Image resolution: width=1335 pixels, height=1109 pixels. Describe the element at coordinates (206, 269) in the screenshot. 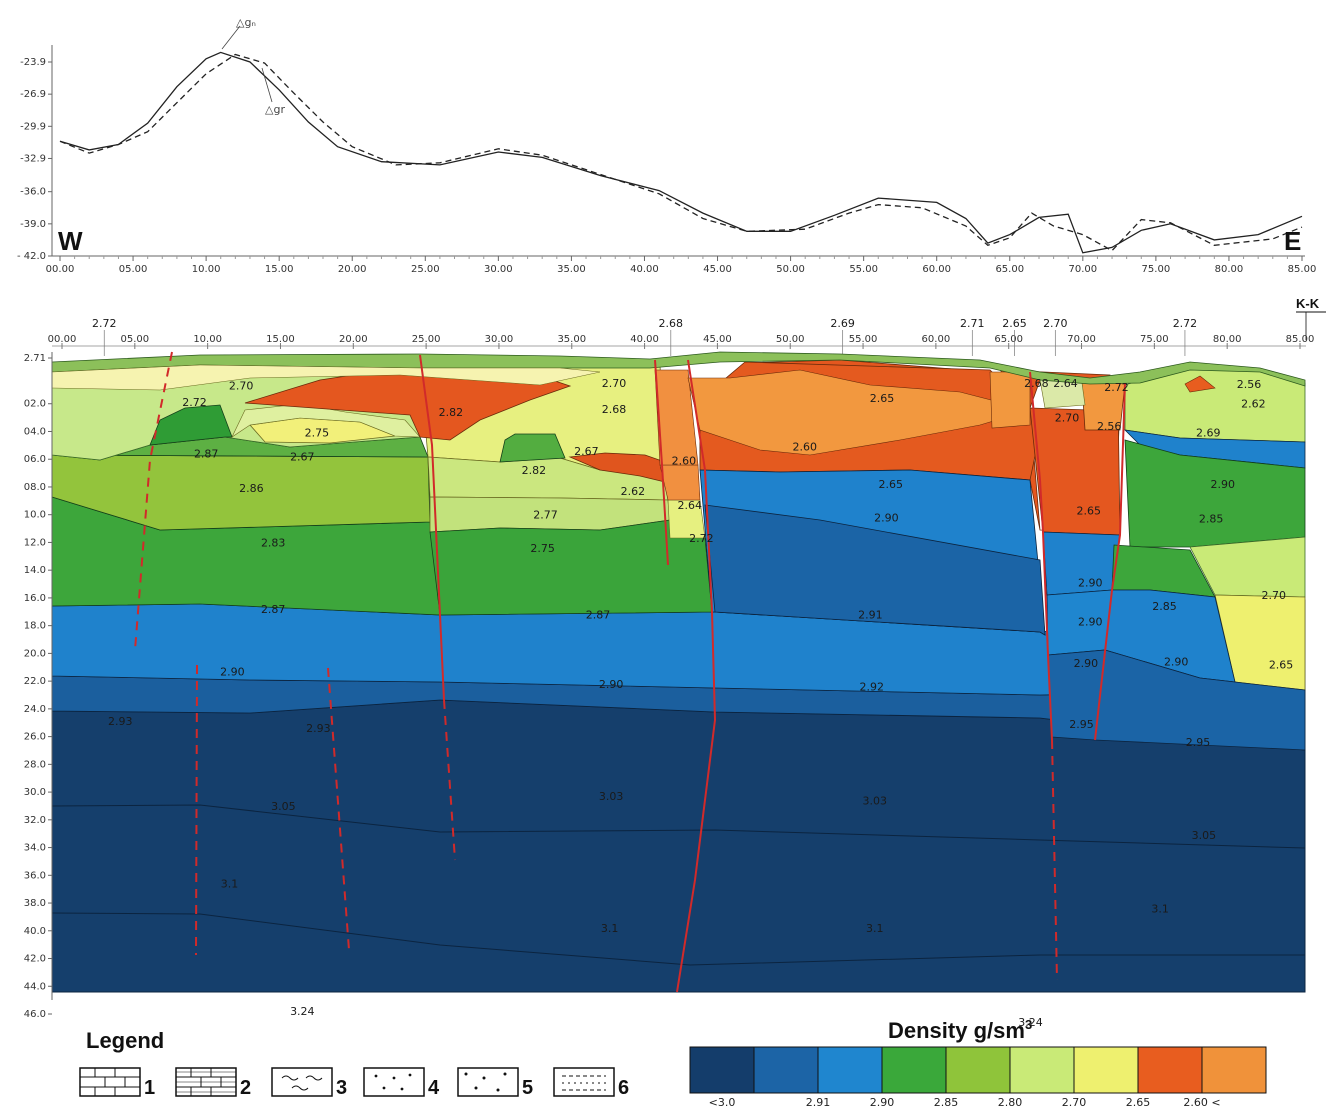

I see `top-x-tick-label: 10.00` at that location.